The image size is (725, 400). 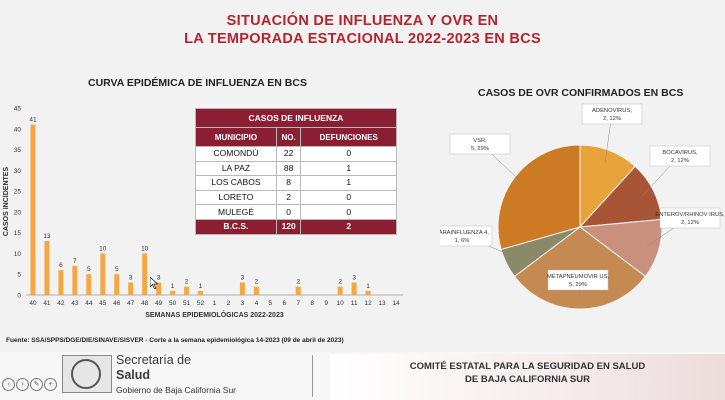 I want to click on x-tick-label: 43, so click(x=75, y=303).